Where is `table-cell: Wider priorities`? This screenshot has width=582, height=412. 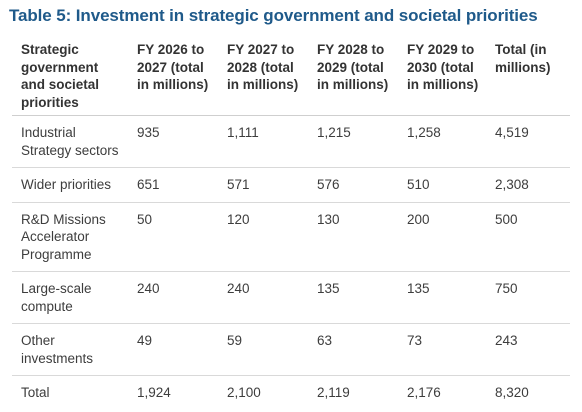 table-cell: Wider priorities is located at coordinates (70, 185).